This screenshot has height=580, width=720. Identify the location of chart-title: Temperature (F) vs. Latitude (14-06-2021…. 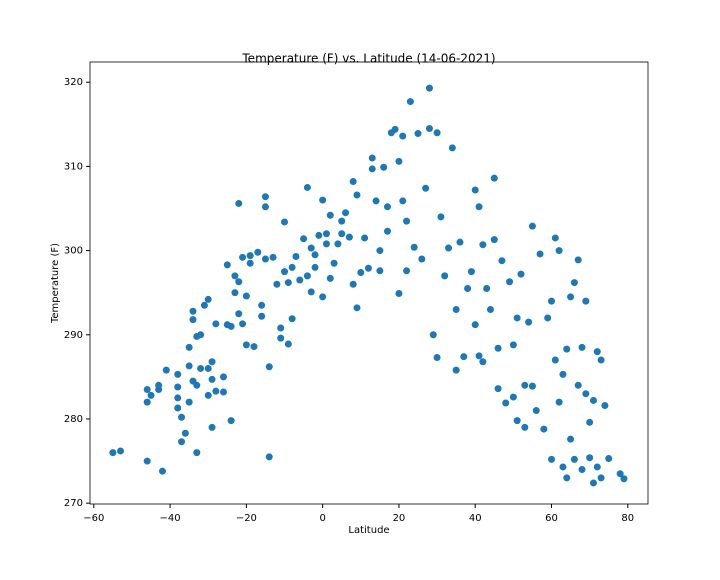
(368, 59).